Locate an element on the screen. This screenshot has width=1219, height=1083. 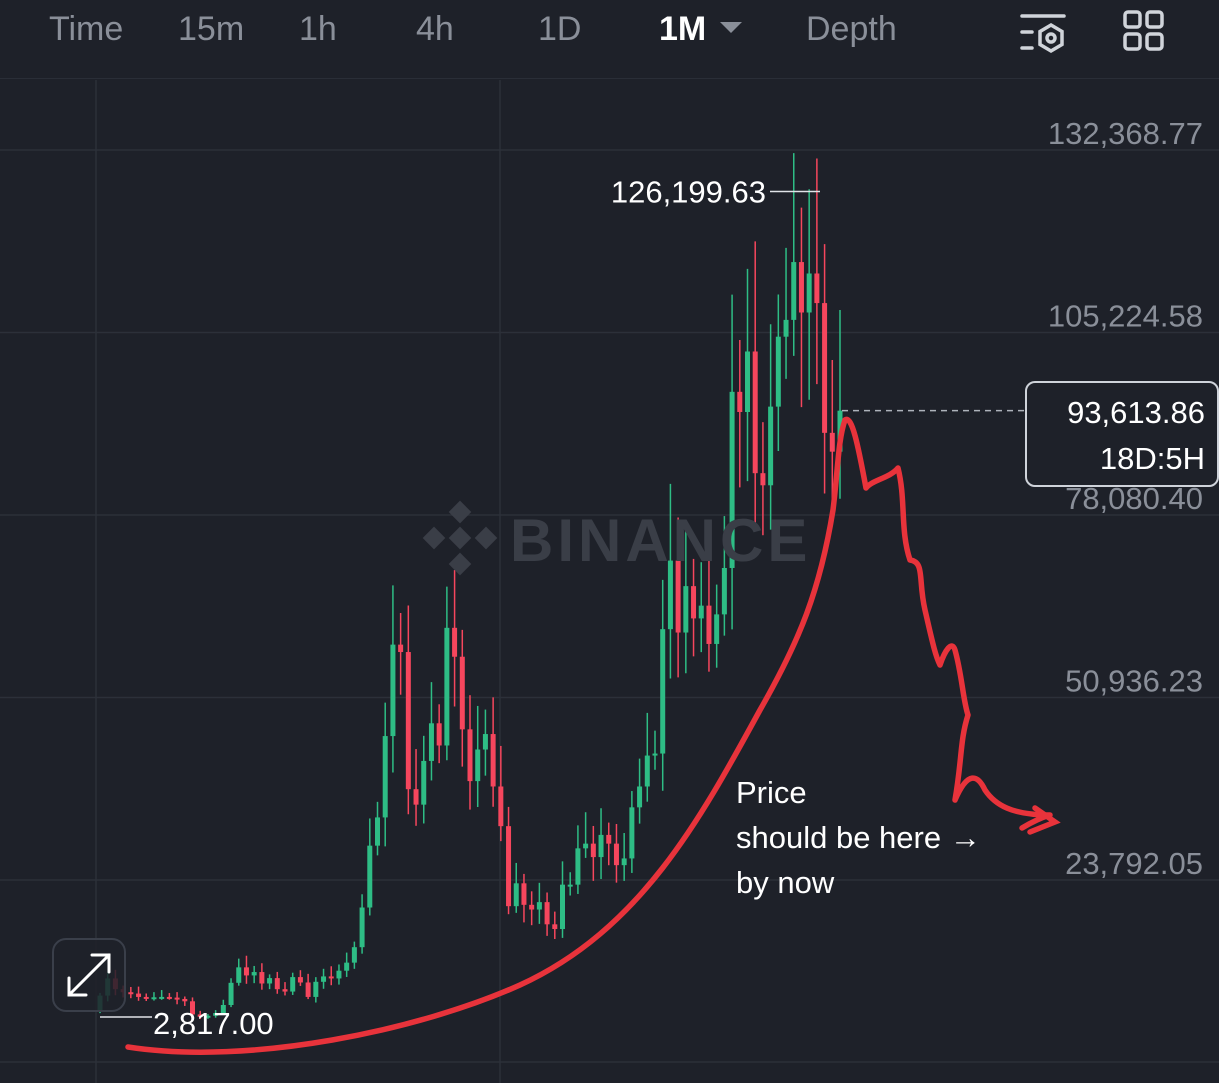
predicted-drop-path is located at coordinates (947, 623).